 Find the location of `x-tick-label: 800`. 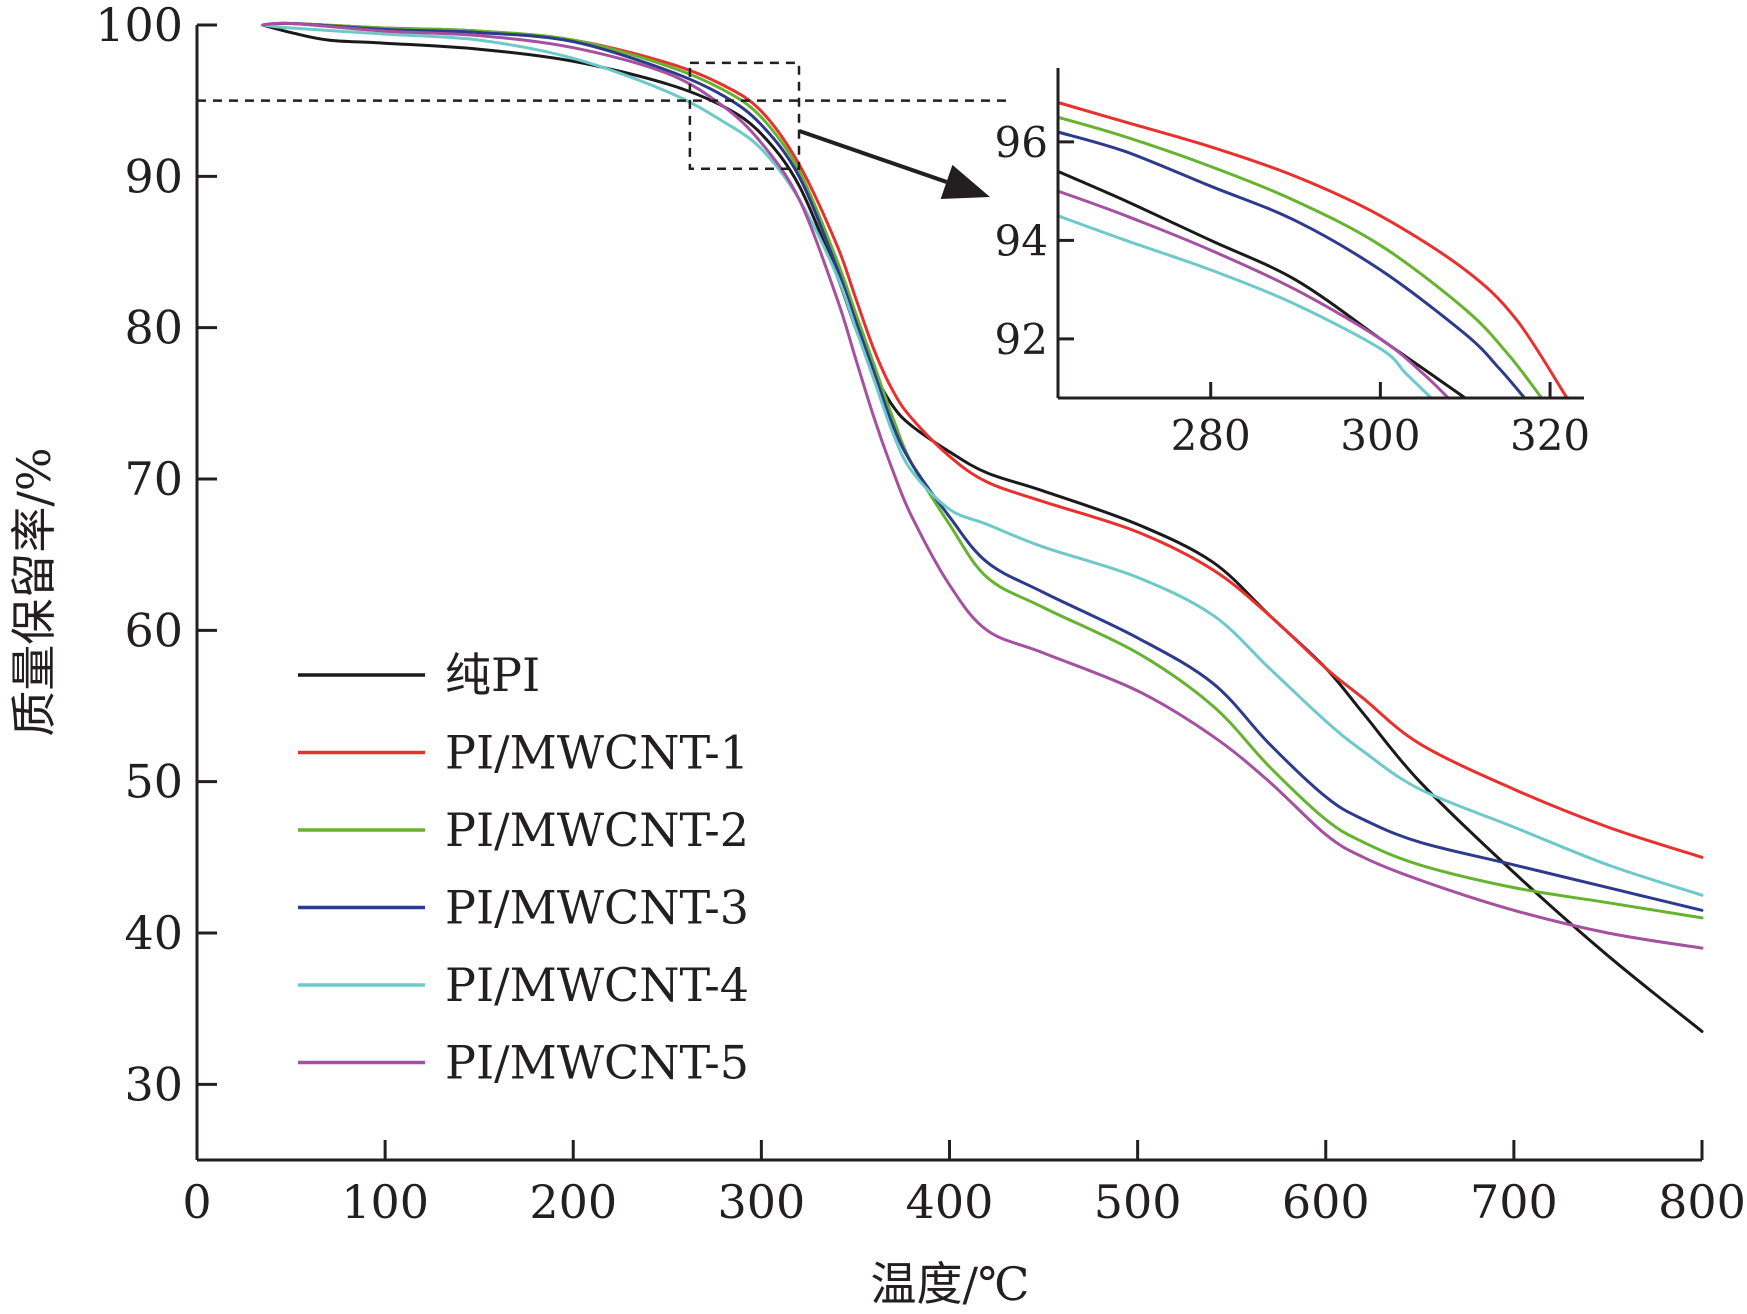

x-tick-label: 800 is located at coordinates (1702, 1202).